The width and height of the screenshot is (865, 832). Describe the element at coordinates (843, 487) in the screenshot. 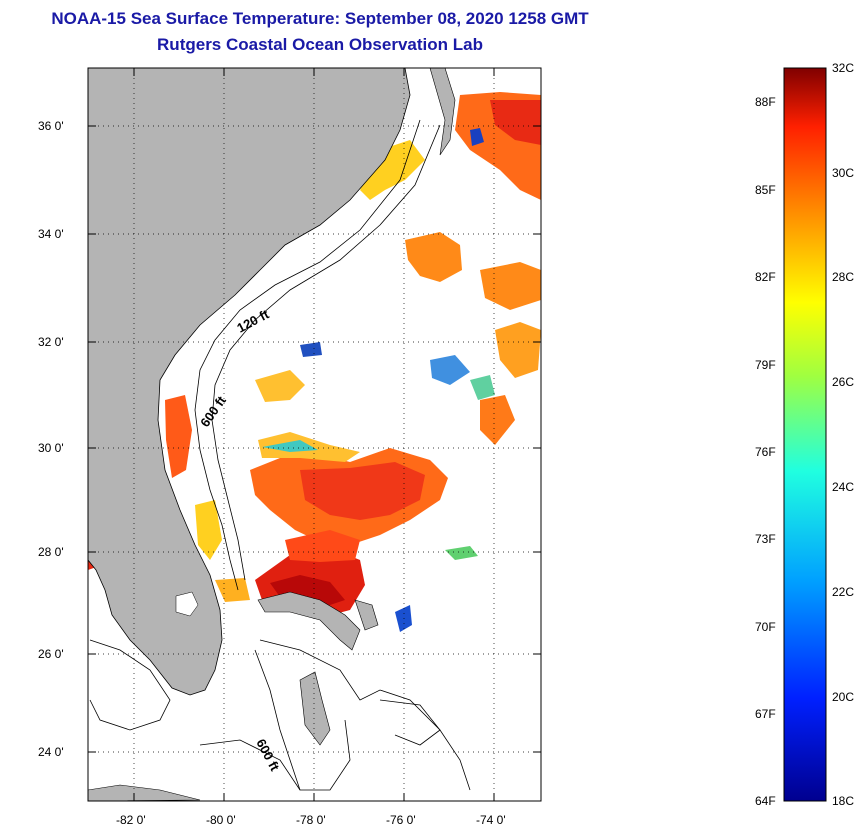

I see `colorbar-celsius-label: 24C` at that location.